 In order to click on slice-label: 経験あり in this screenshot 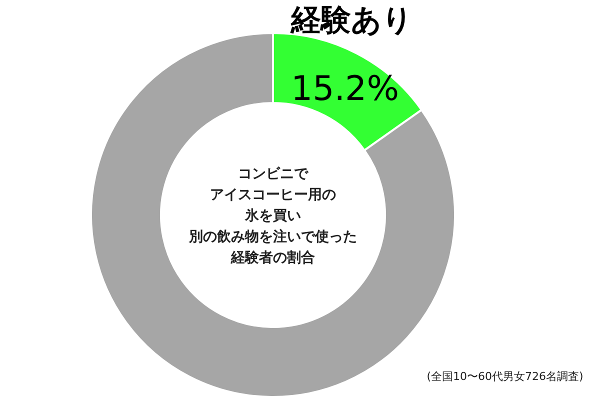, I will do `click(351, 20)`.